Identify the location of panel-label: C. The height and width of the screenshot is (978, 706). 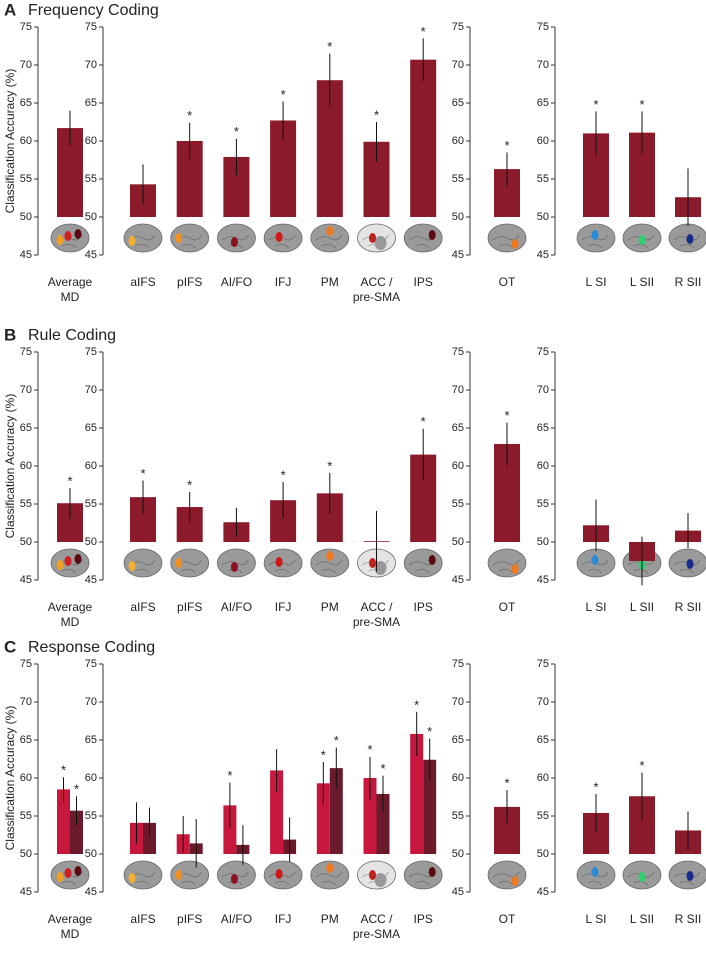
(10, 646).